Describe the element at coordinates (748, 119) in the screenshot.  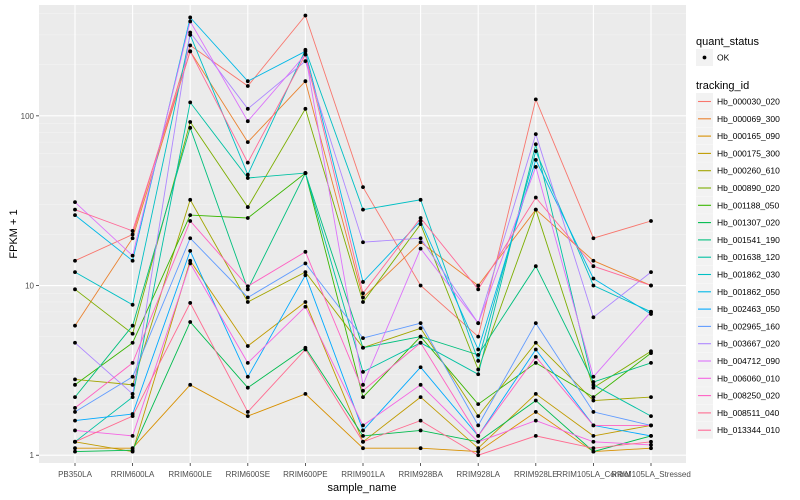
I see `legend-label-hb_000069_300: Hb_000069_300` at that location.